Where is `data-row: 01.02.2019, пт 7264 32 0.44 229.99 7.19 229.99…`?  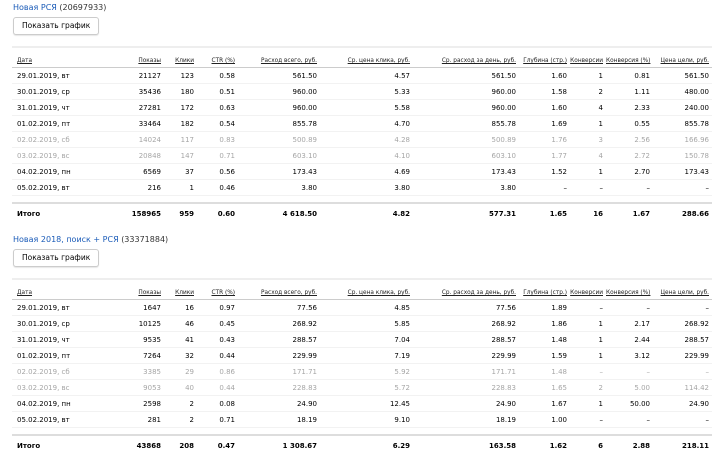
data-row: 01.02.2019, пт 7264 32 0.44 229.99 7.19 229.99… is located at coordinates (362, 355).